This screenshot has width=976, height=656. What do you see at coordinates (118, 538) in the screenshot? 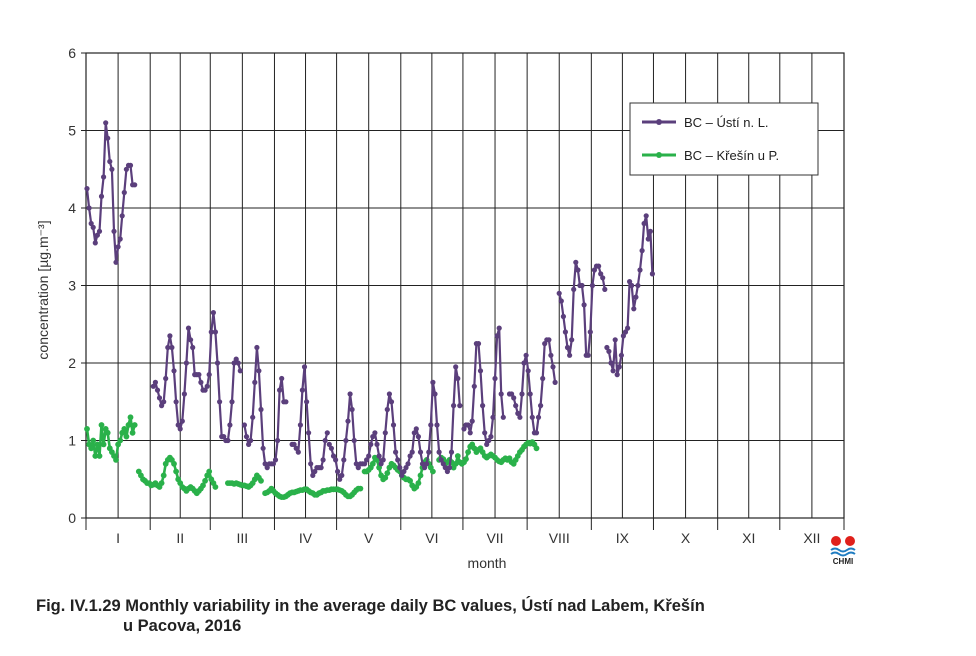
I see `x-tick-label: I` at bounding box center [118, 538].